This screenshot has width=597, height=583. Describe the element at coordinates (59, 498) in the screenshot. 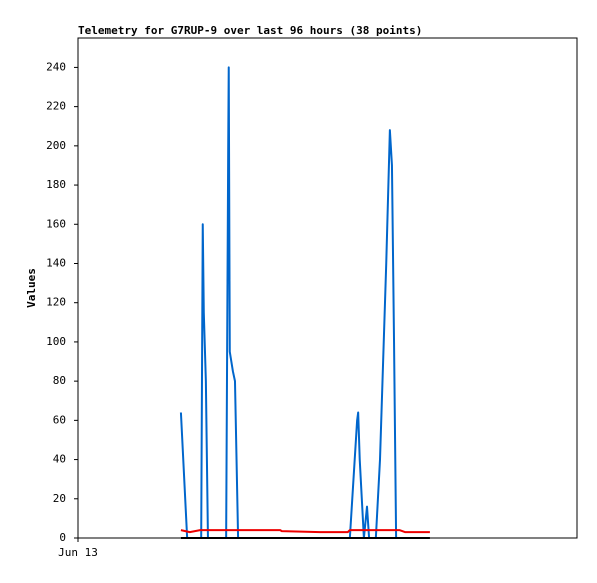

I see `y-tick-label: 20` at that location.